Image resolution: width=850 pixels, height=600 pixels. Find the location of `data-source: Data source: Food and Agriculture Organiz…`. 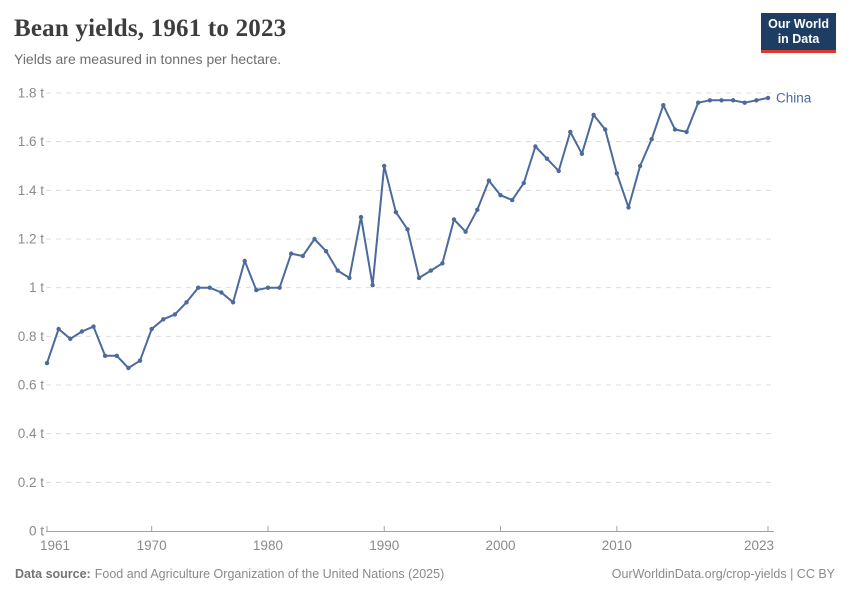

data-source: Data source: Food and Agriculture Organiz… is located at coordinates (229, 574).